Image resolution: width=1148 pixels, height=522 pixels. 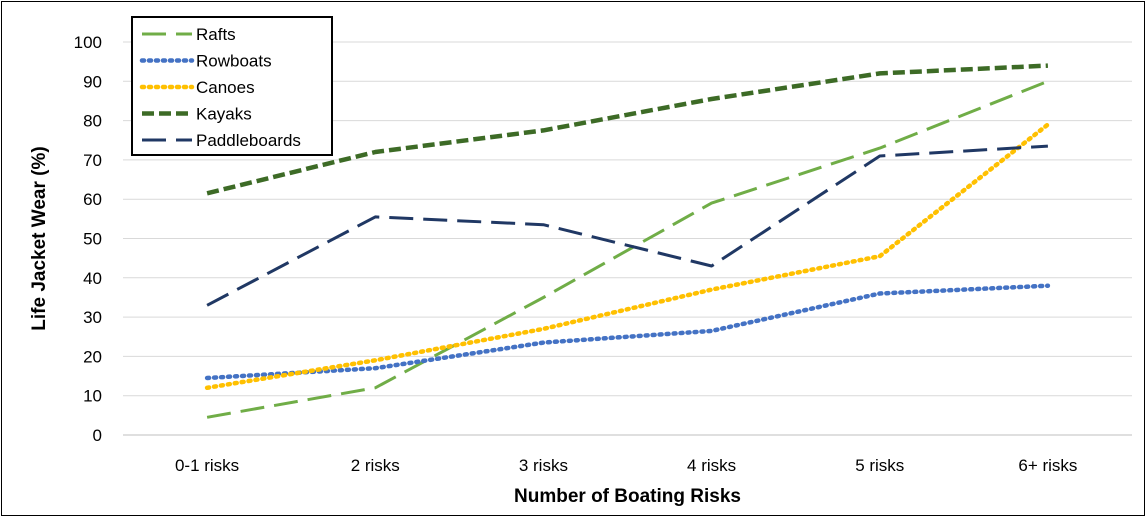 What do you see at coordinates (92, 160) in the screenshot?
I see `y-tick-label: 70` at bounding box center [92, 160].